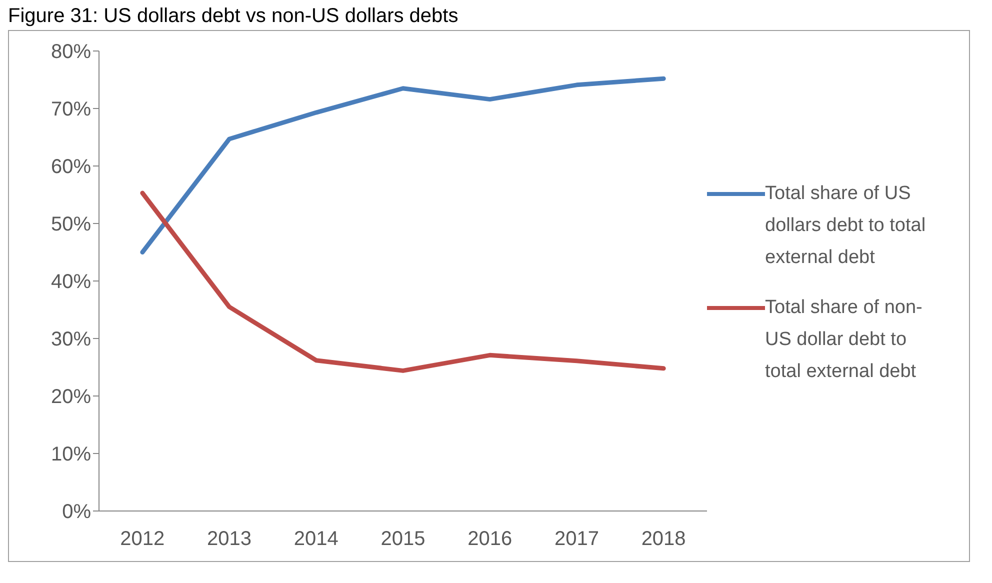  I want to click on y-tick-label: 80%, so click(71, 52).